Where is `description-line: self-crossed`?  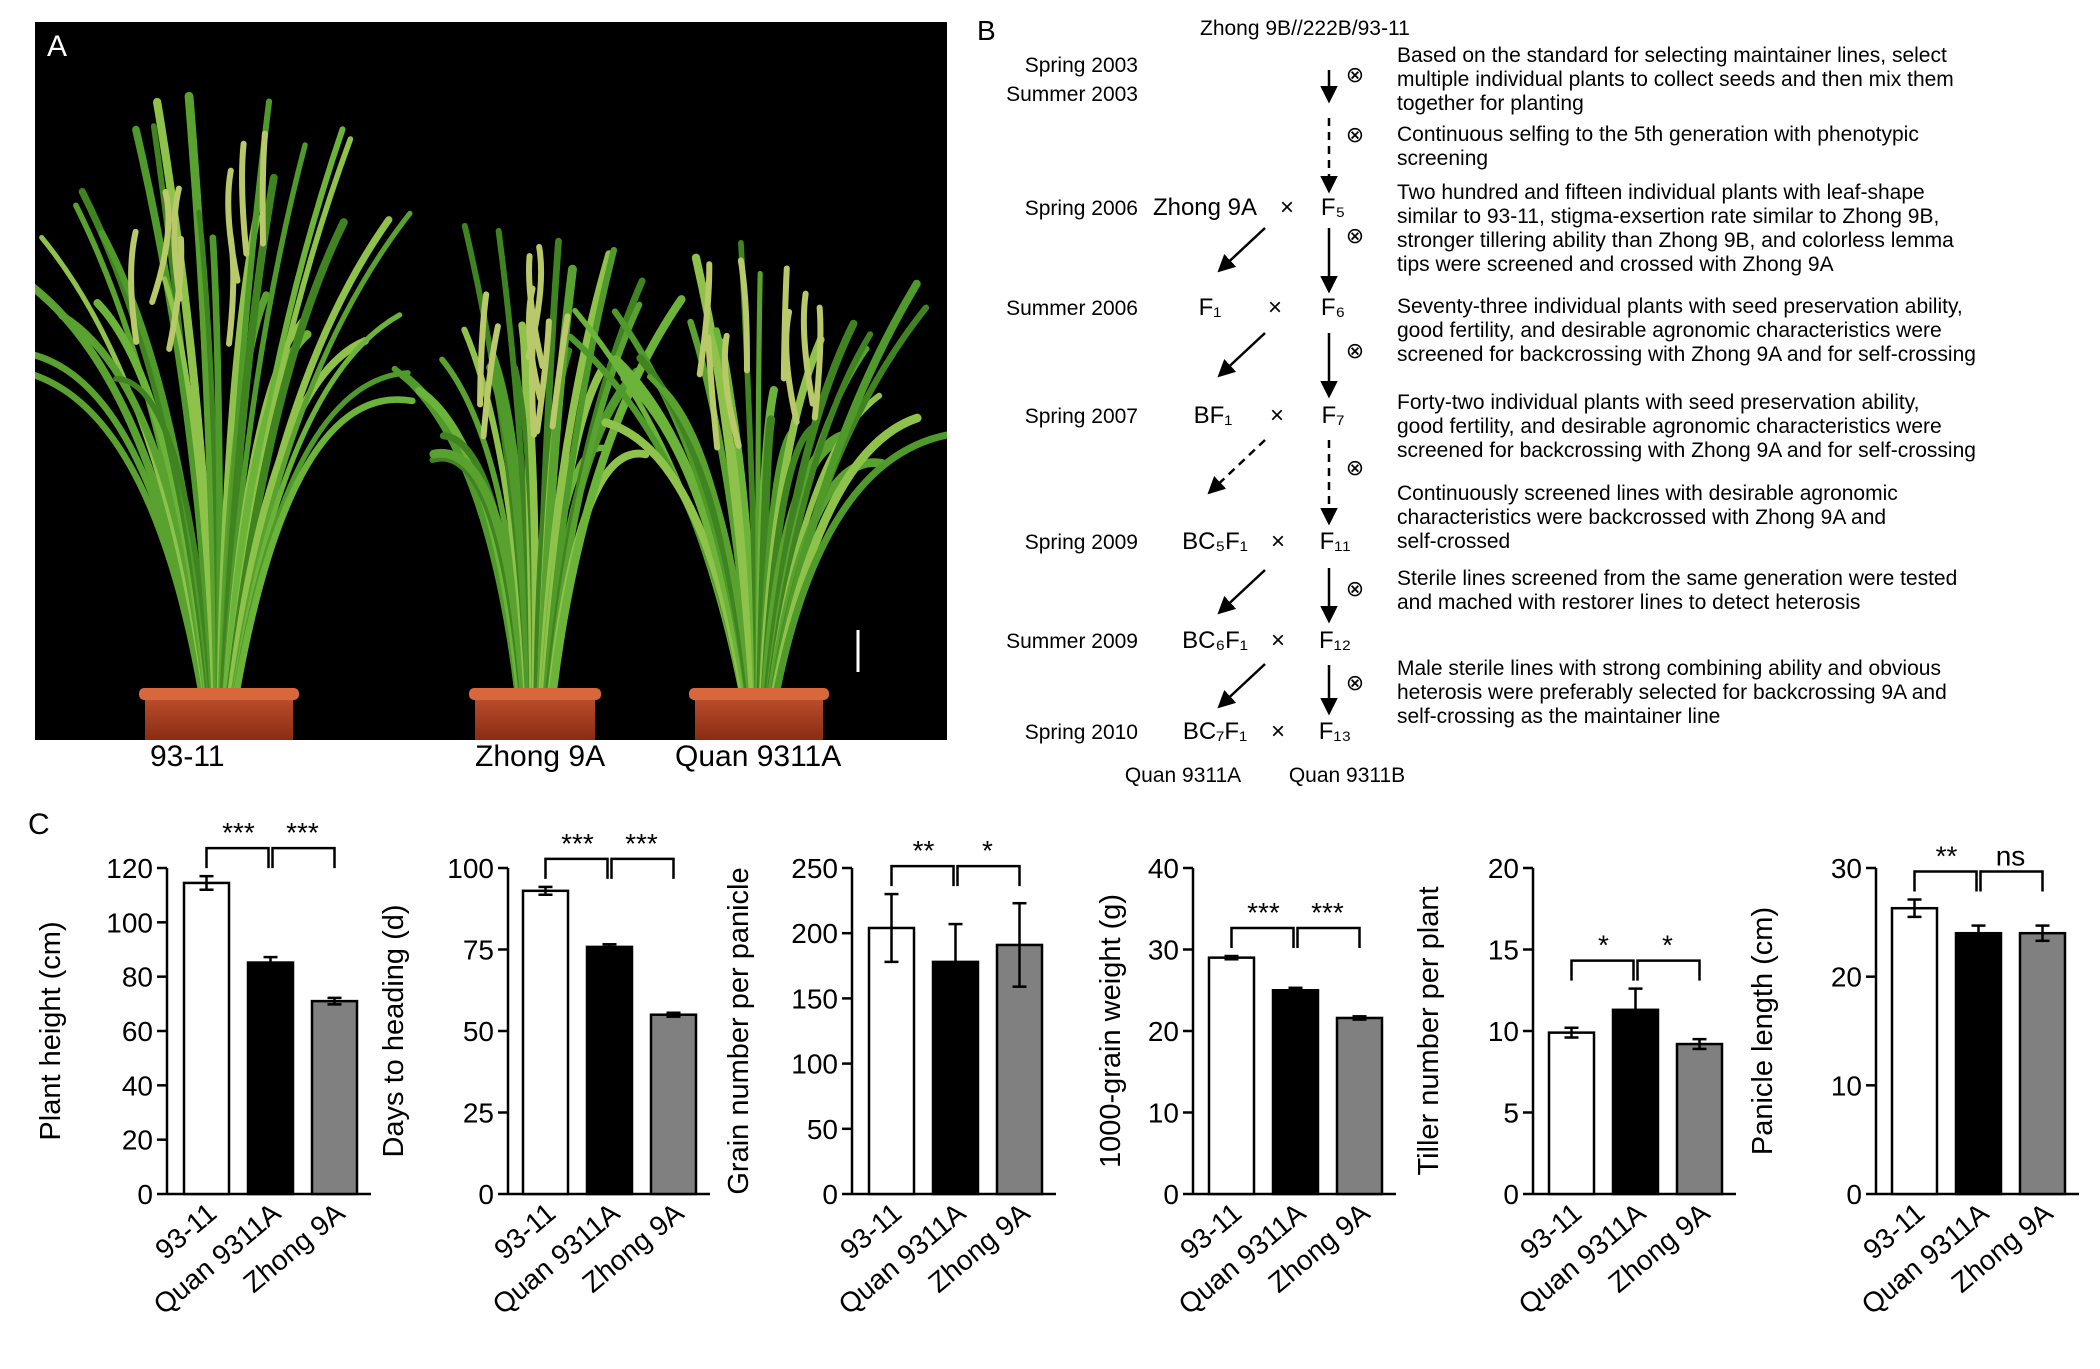
description-line: self-crossed is located at coordinates (1453, 541).